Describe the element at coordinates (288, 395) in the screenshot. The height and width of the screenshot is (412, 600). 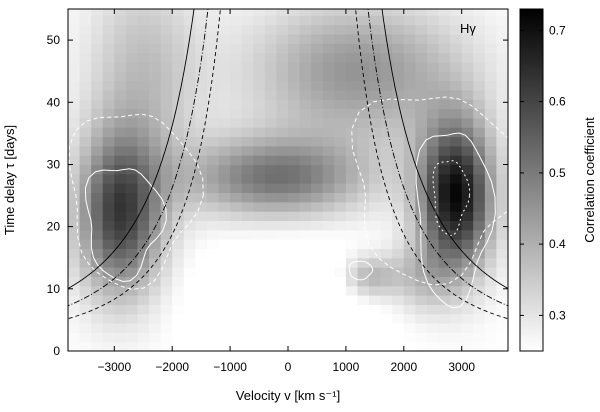
I see `x-axis-label: Velocity v [km s⁻¹]` at that location.